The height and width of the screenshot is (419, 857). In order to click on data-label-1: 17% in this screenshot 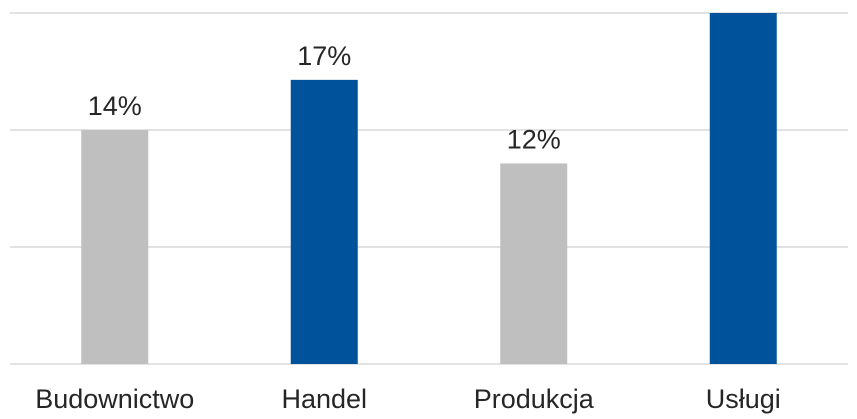, I will do `click(324, 56)`.